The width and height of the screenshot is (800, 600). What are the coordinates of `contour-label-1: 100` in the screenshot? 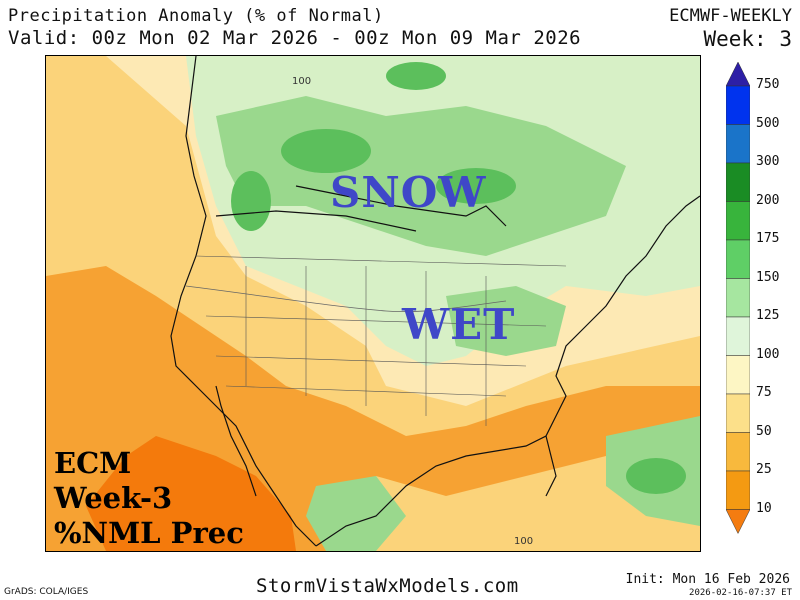 It's located at (302, 81).